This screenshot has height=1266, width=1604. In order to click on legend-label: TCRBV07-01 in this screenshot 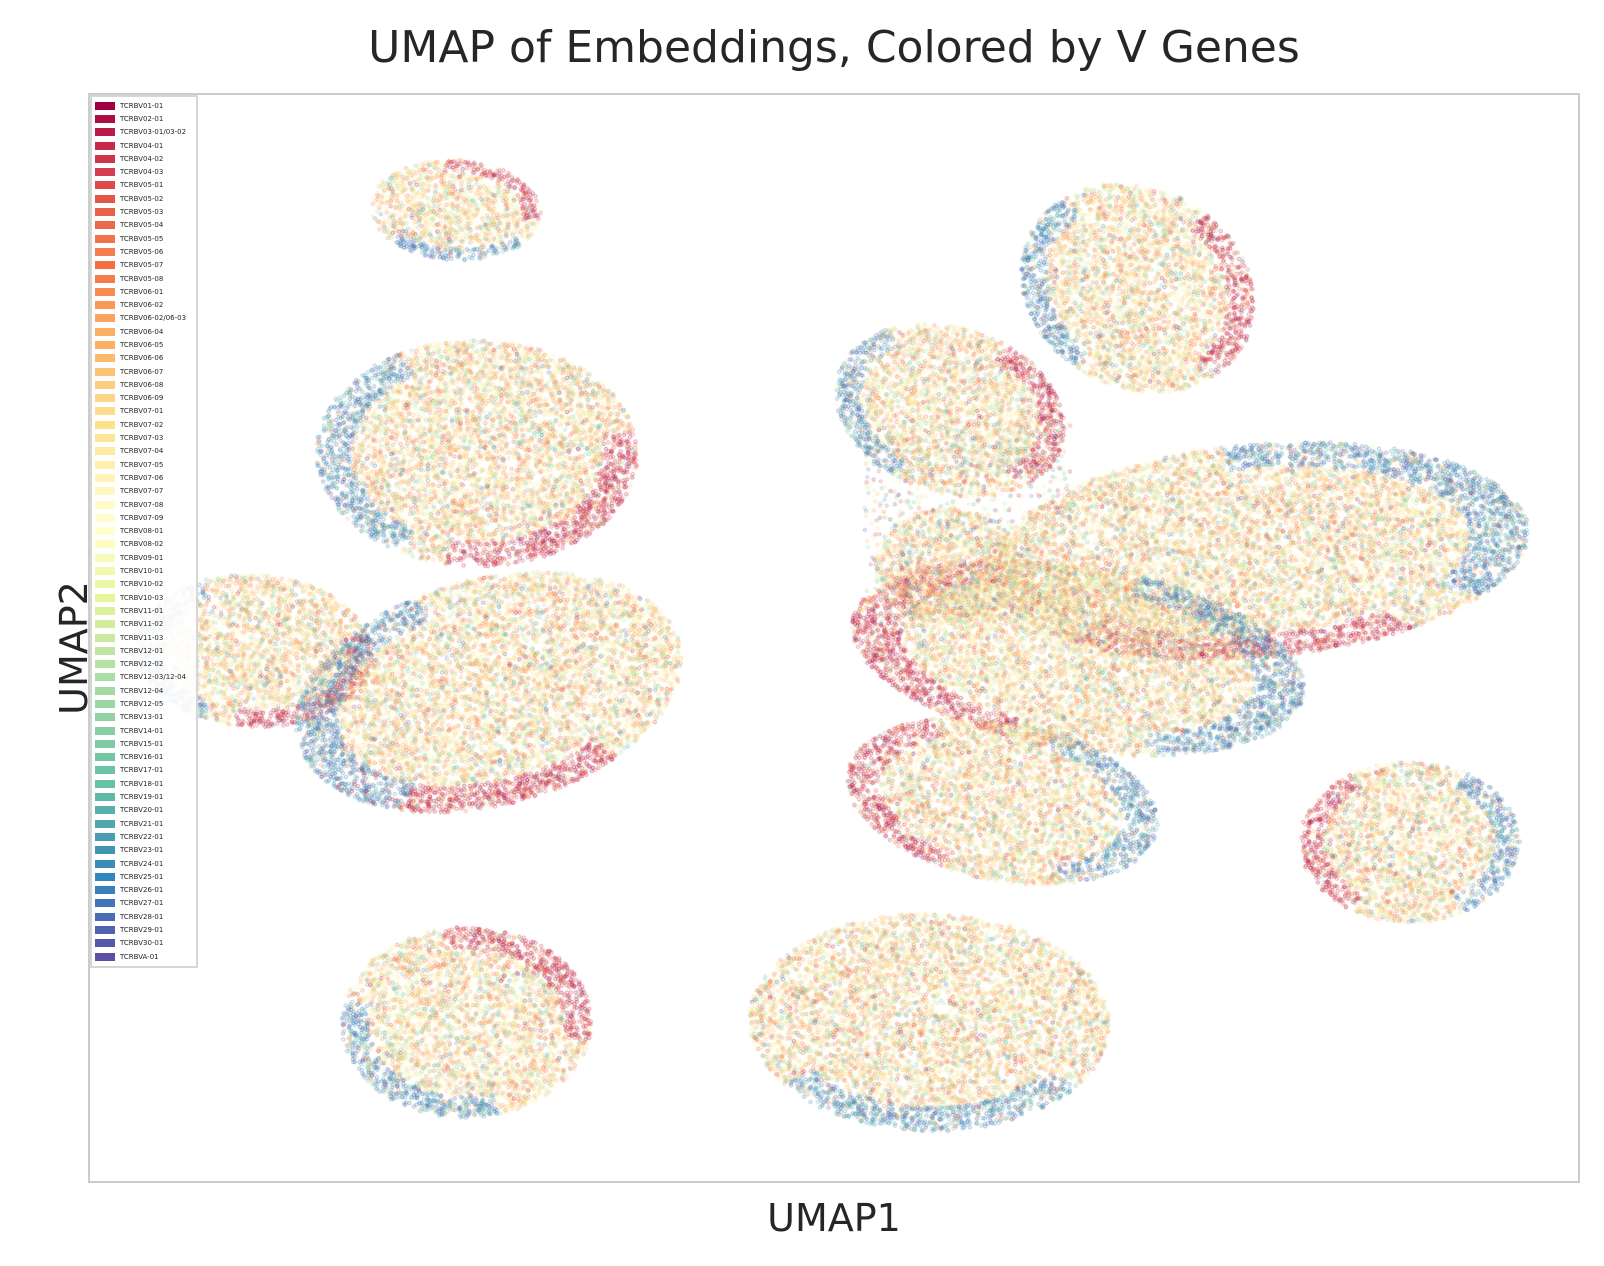, I will do `click(142, 411)`.